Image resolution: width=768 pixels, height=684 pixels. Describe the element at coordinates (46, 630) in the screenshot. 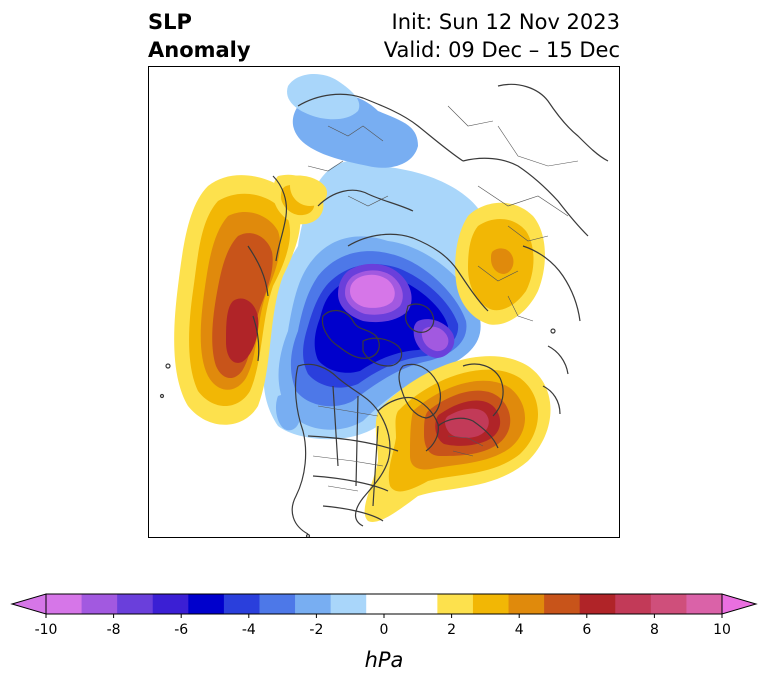

I see `colorbar-tick-label: -10` at that location.